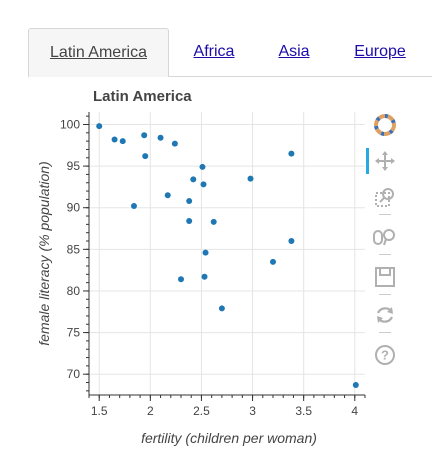  What do you see at coordinates (367, 161) in the screenshot?
I see `active-tool-indicator` at bounding box center [367, 161].